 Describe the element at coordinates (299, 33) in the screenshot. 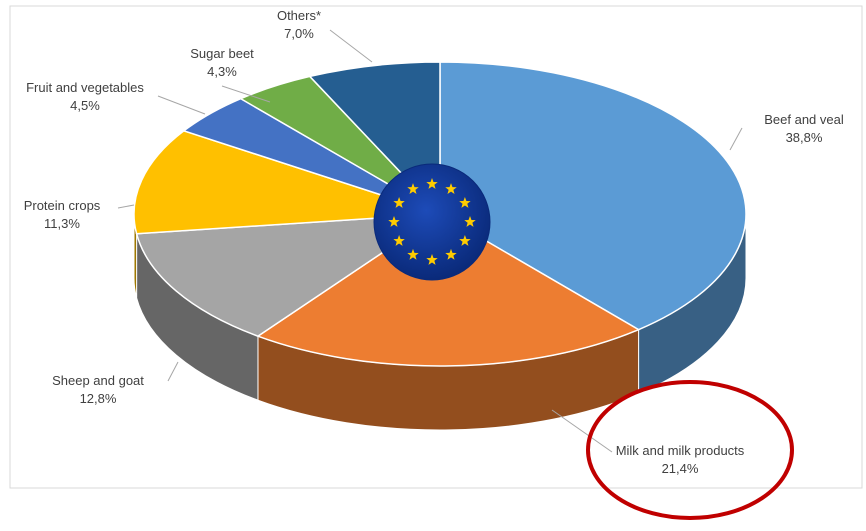

I see `value-label: 7,0%` at that location.